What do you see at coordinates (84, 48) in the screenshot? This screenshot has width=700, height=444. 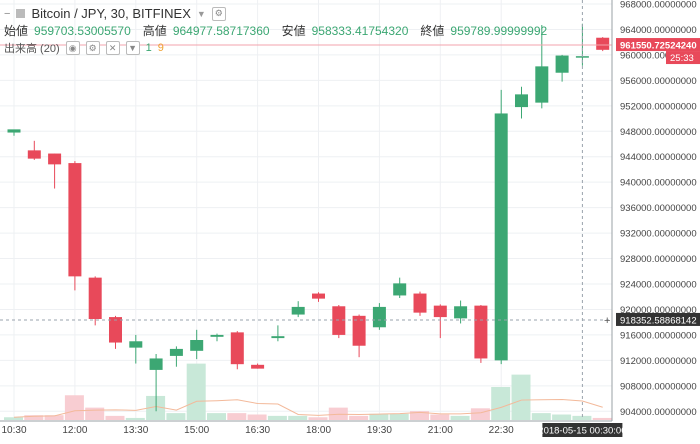 I see `volume-legend: 出来高 (20) ◉ ⚙ ✕ ▼ 1 9` at bounding box center [84, 48].